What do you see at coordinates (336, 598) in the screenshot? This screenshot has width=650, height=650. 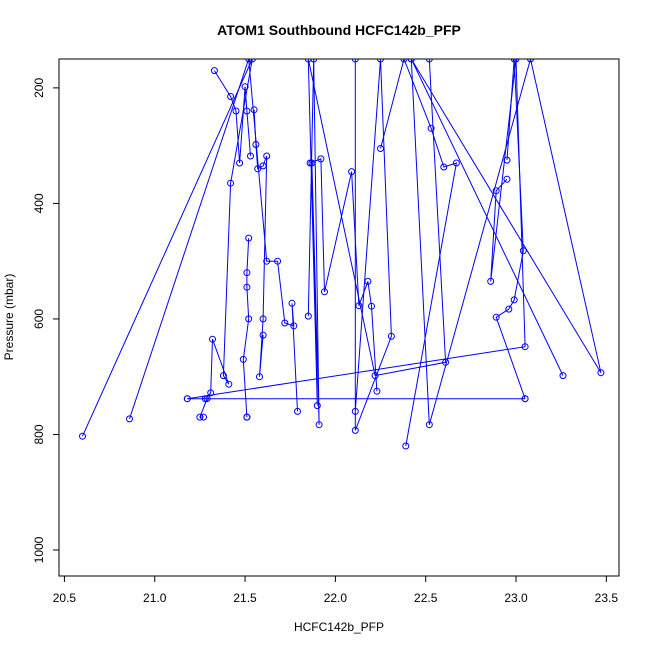 I see `x-tick-label: 22.0` at bounding box center [336, 598].